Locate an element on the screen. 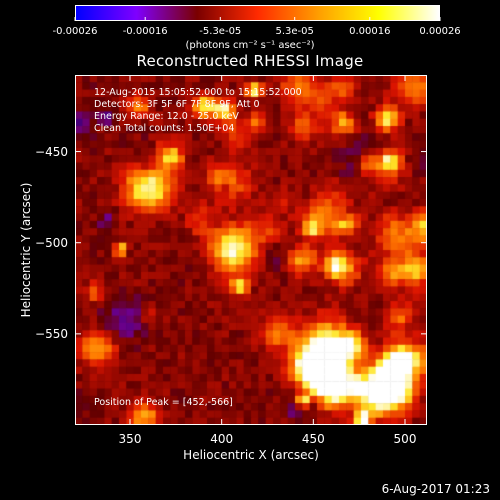 This screenshot has width=500, height=500. peak-position-label: Position of Peak = [452,-566] is located at coordinates (163, 402).